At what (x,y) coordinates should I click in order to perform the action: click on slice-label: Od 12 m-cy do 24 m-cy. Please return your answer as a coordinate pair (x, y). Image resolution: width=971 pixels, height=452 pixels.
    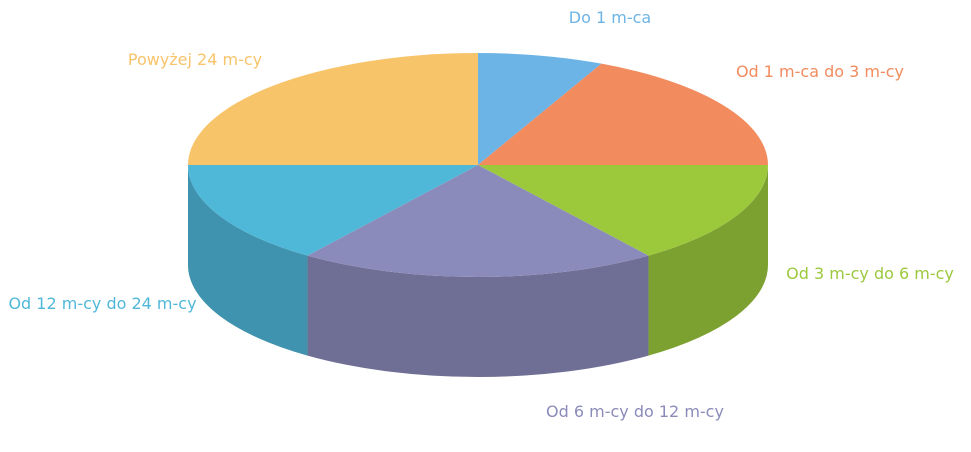
    Looking at the image, I should click on (102, 303).